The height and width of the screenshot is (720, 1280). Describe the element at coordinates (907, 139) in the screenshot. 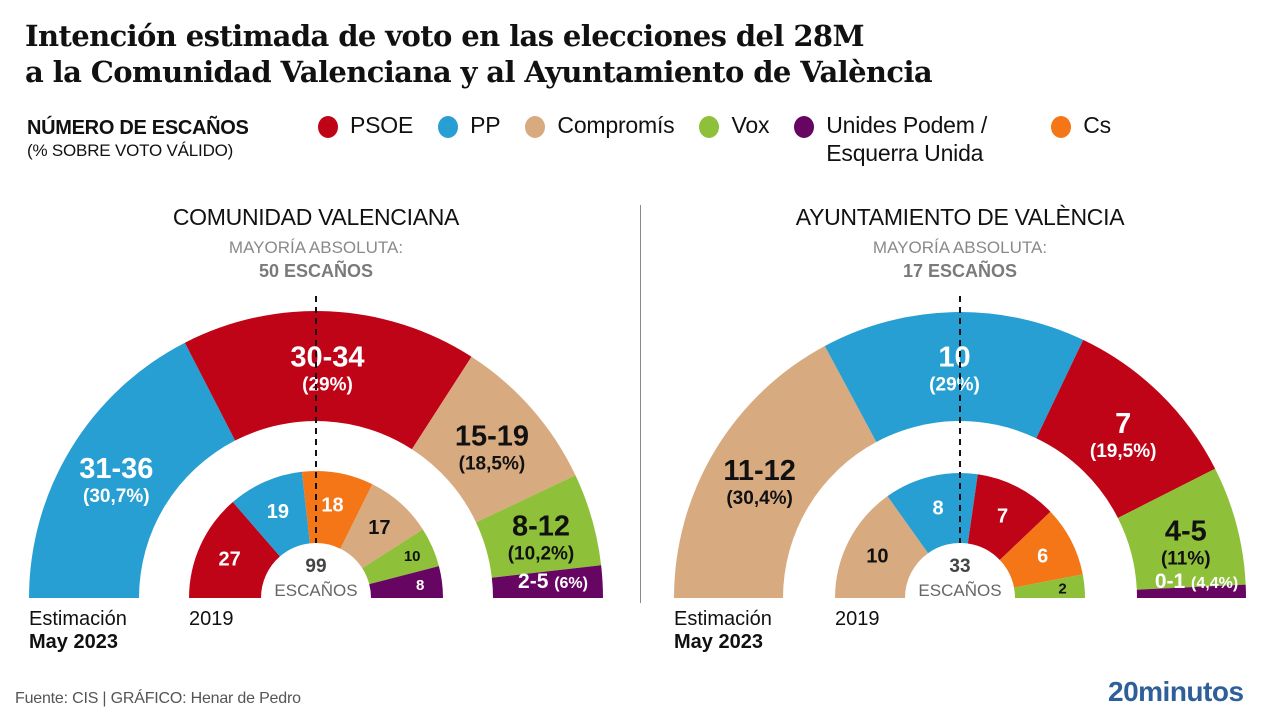

I see `legend-label: Unides Podem / Esquerra Unida` at that location.